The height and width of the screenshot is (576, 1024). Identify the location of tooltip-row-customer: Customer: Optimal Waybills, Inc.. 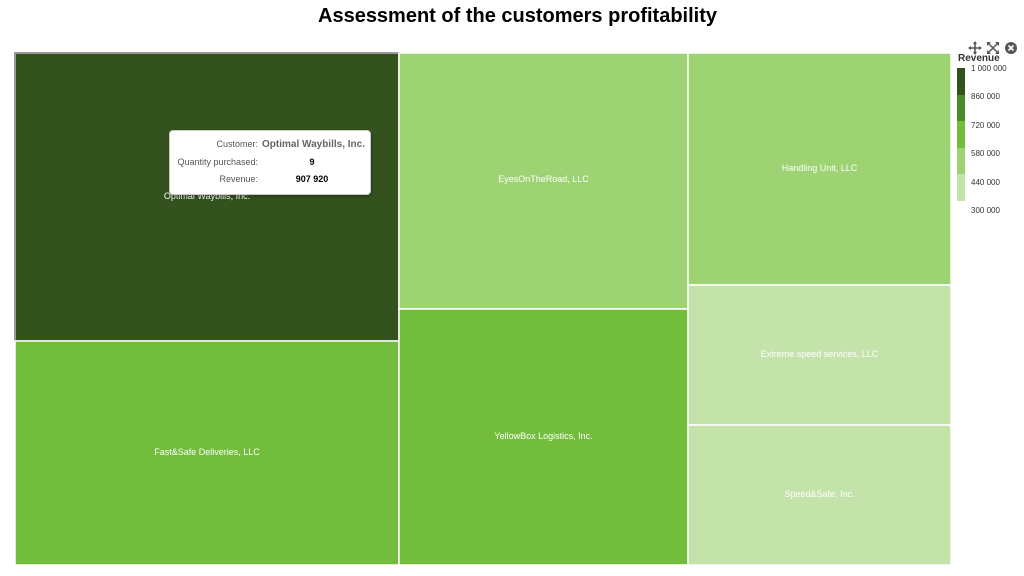
(270, 147).